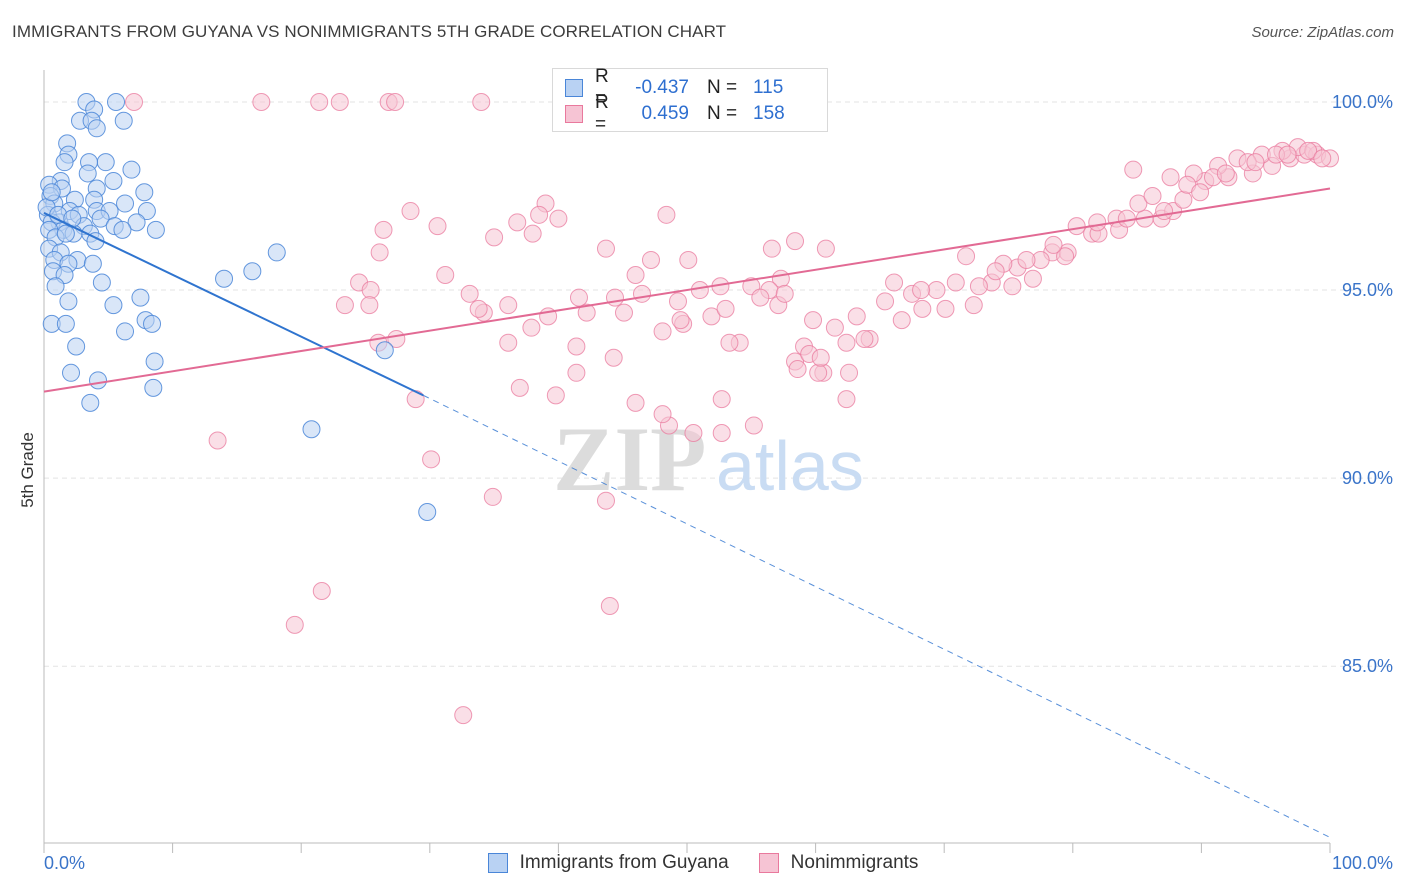  What do you see at coordinates (608, 863) in the screenshot?
I see `legend-item-guyana: Immigrants from Guyana` at bounding box center [608, 863].